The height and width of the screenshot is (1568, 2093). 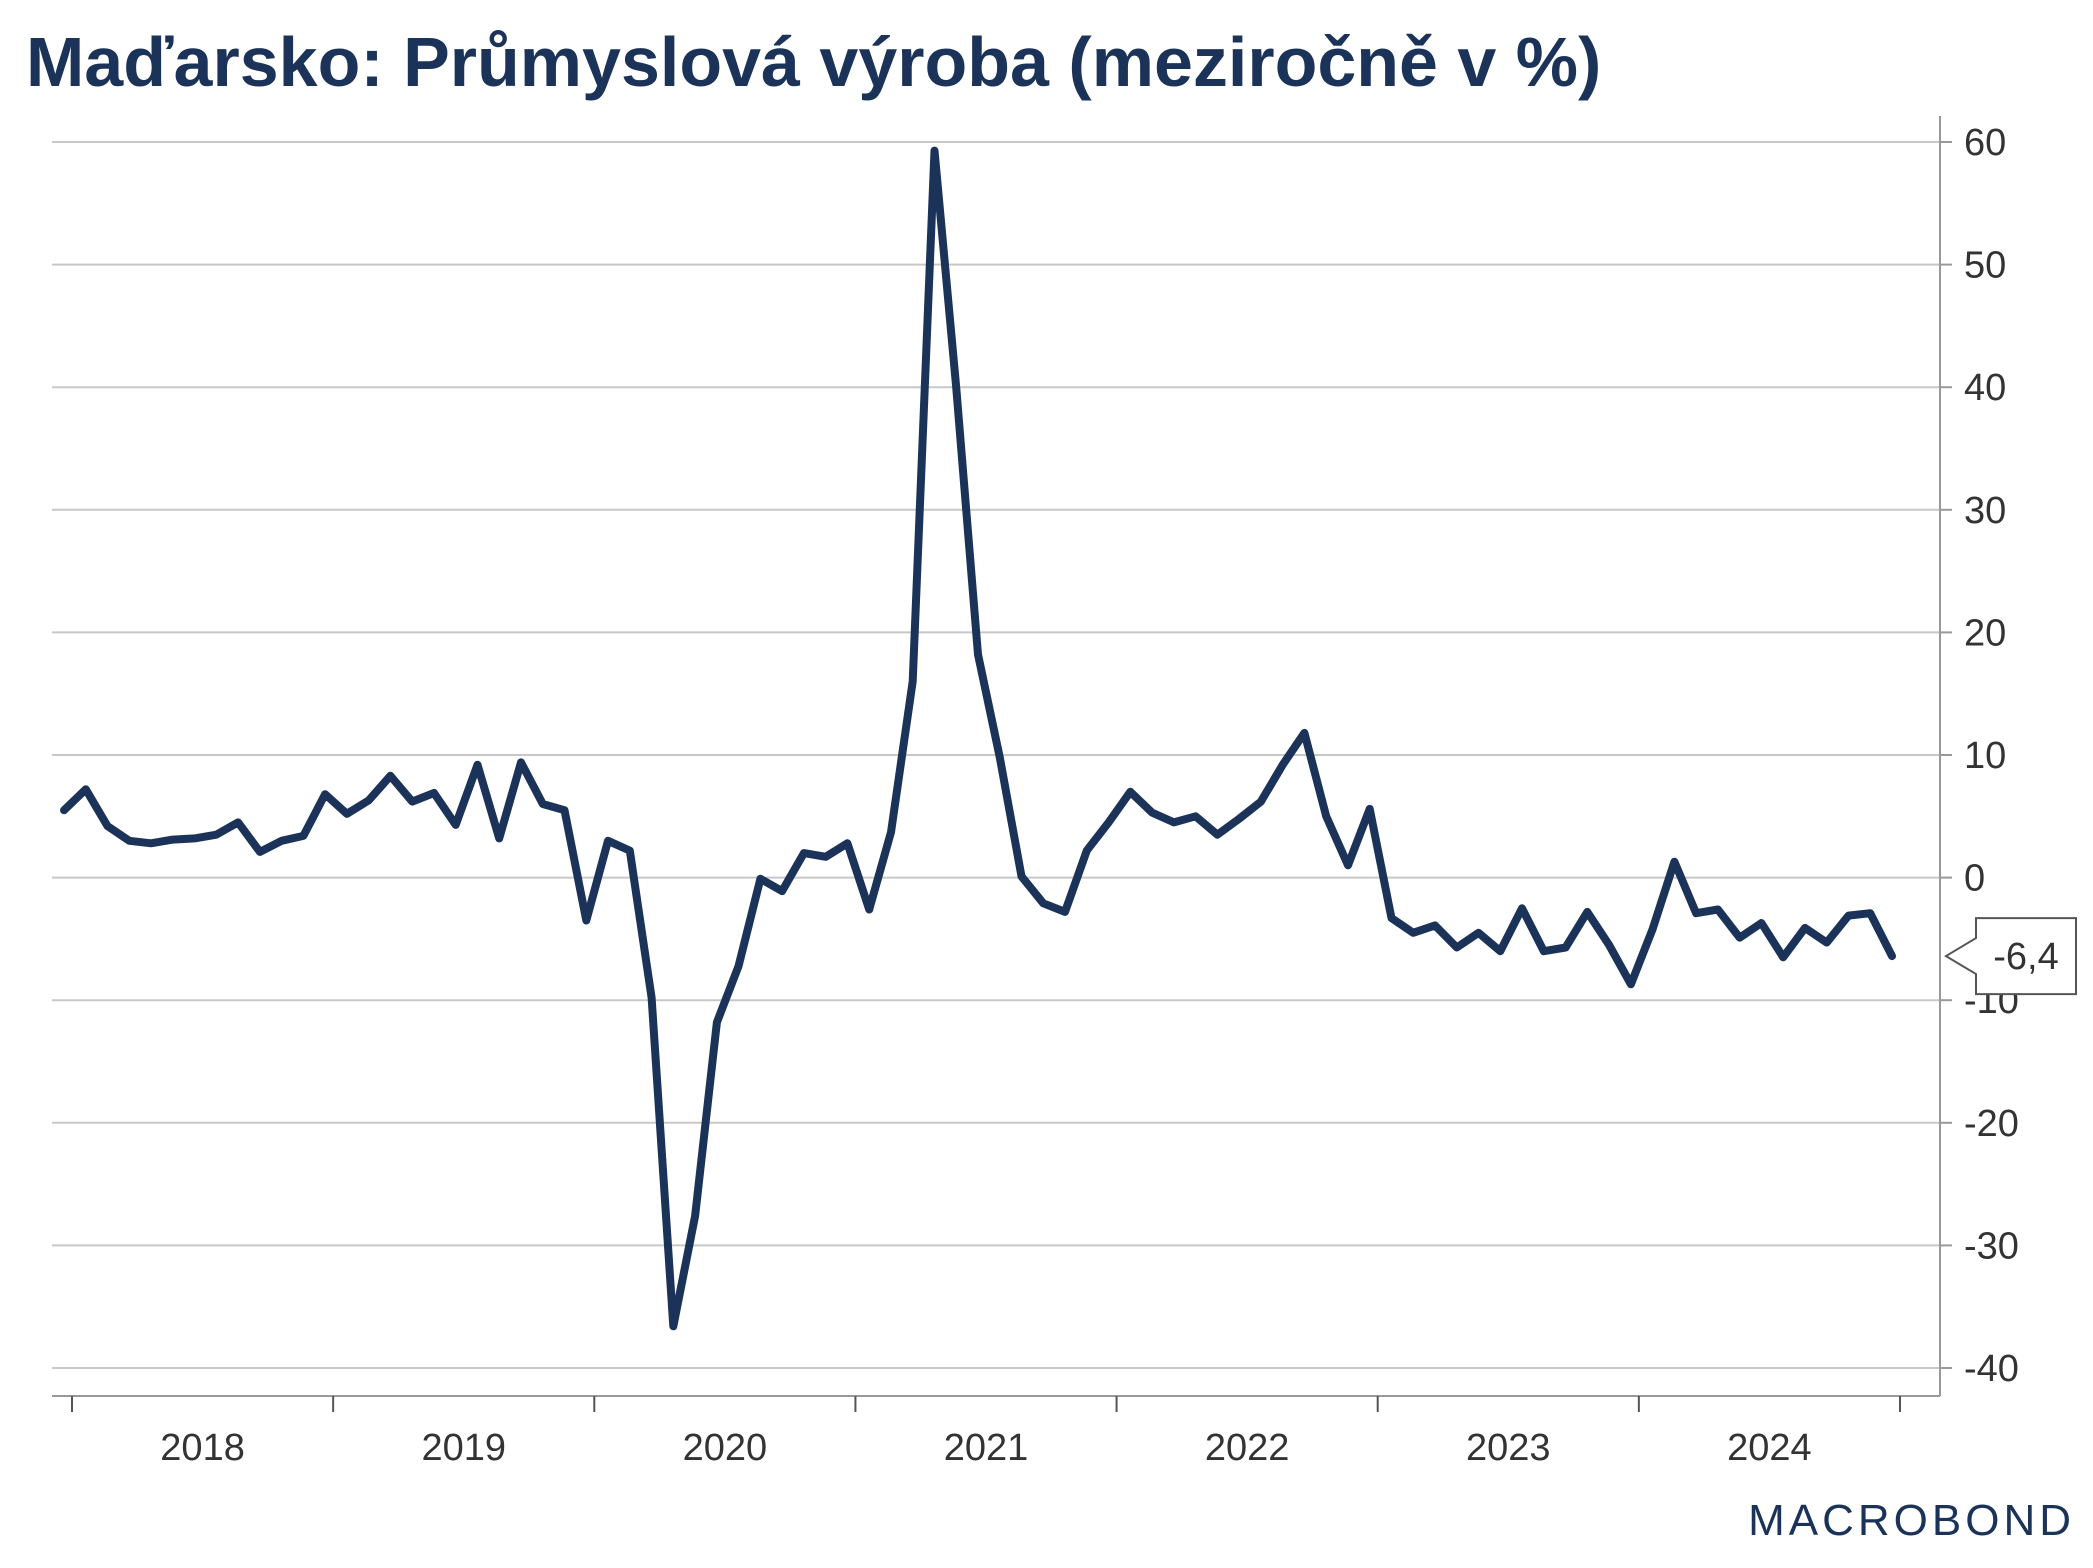 I want to click on x-tick-label: 2019, so click(x=463, y=1448).